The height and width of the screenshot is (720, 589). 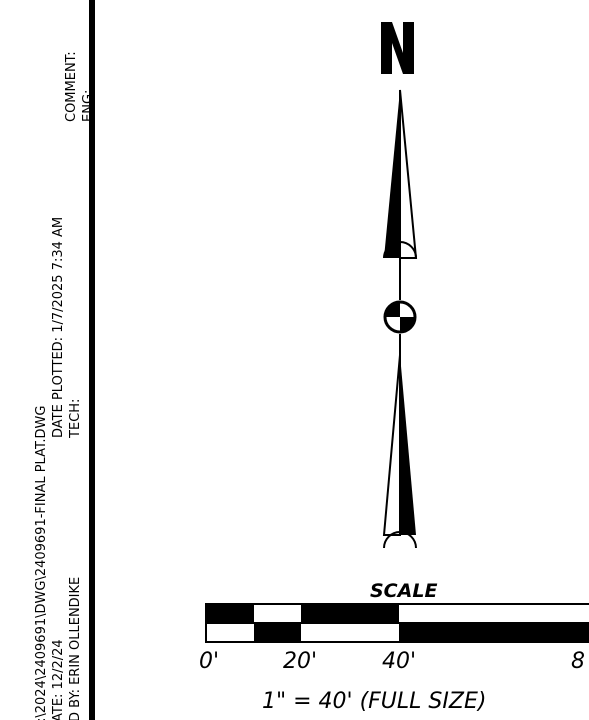 I want to click on scale-label: SCALE, so click(x=403, y=591).